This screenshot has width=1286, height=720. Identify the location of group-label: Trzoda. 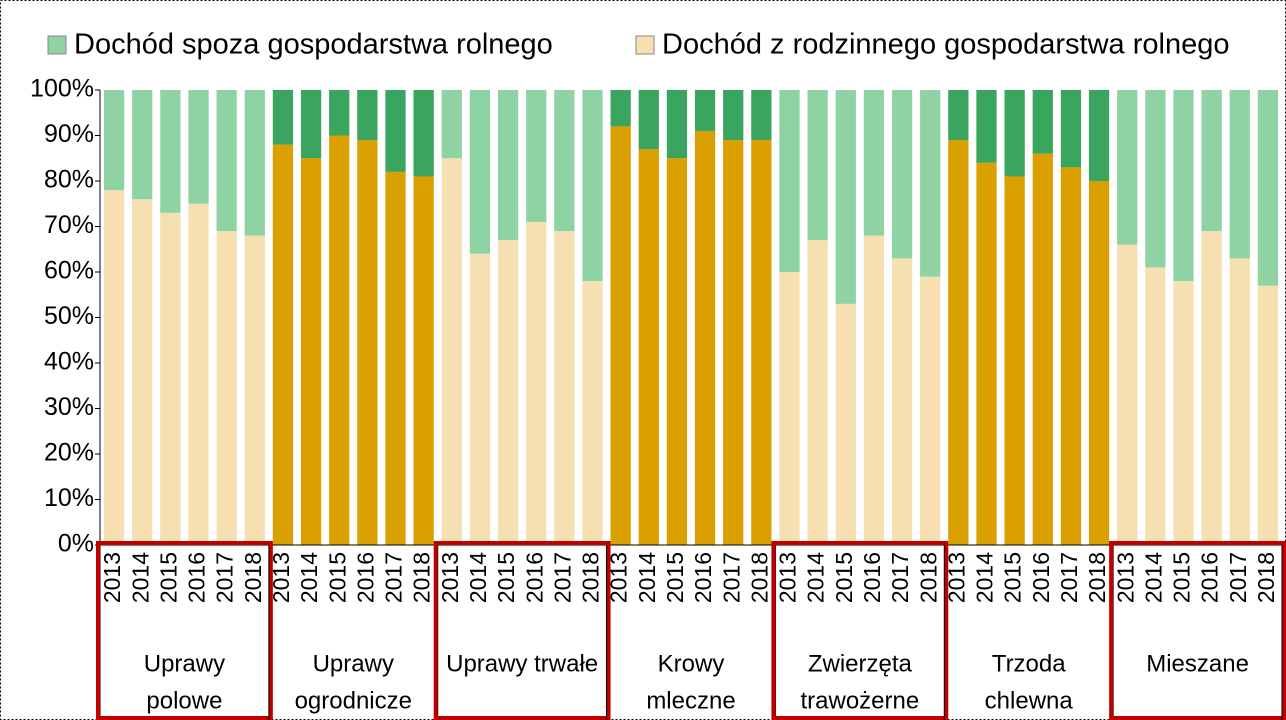
(1029, 663).